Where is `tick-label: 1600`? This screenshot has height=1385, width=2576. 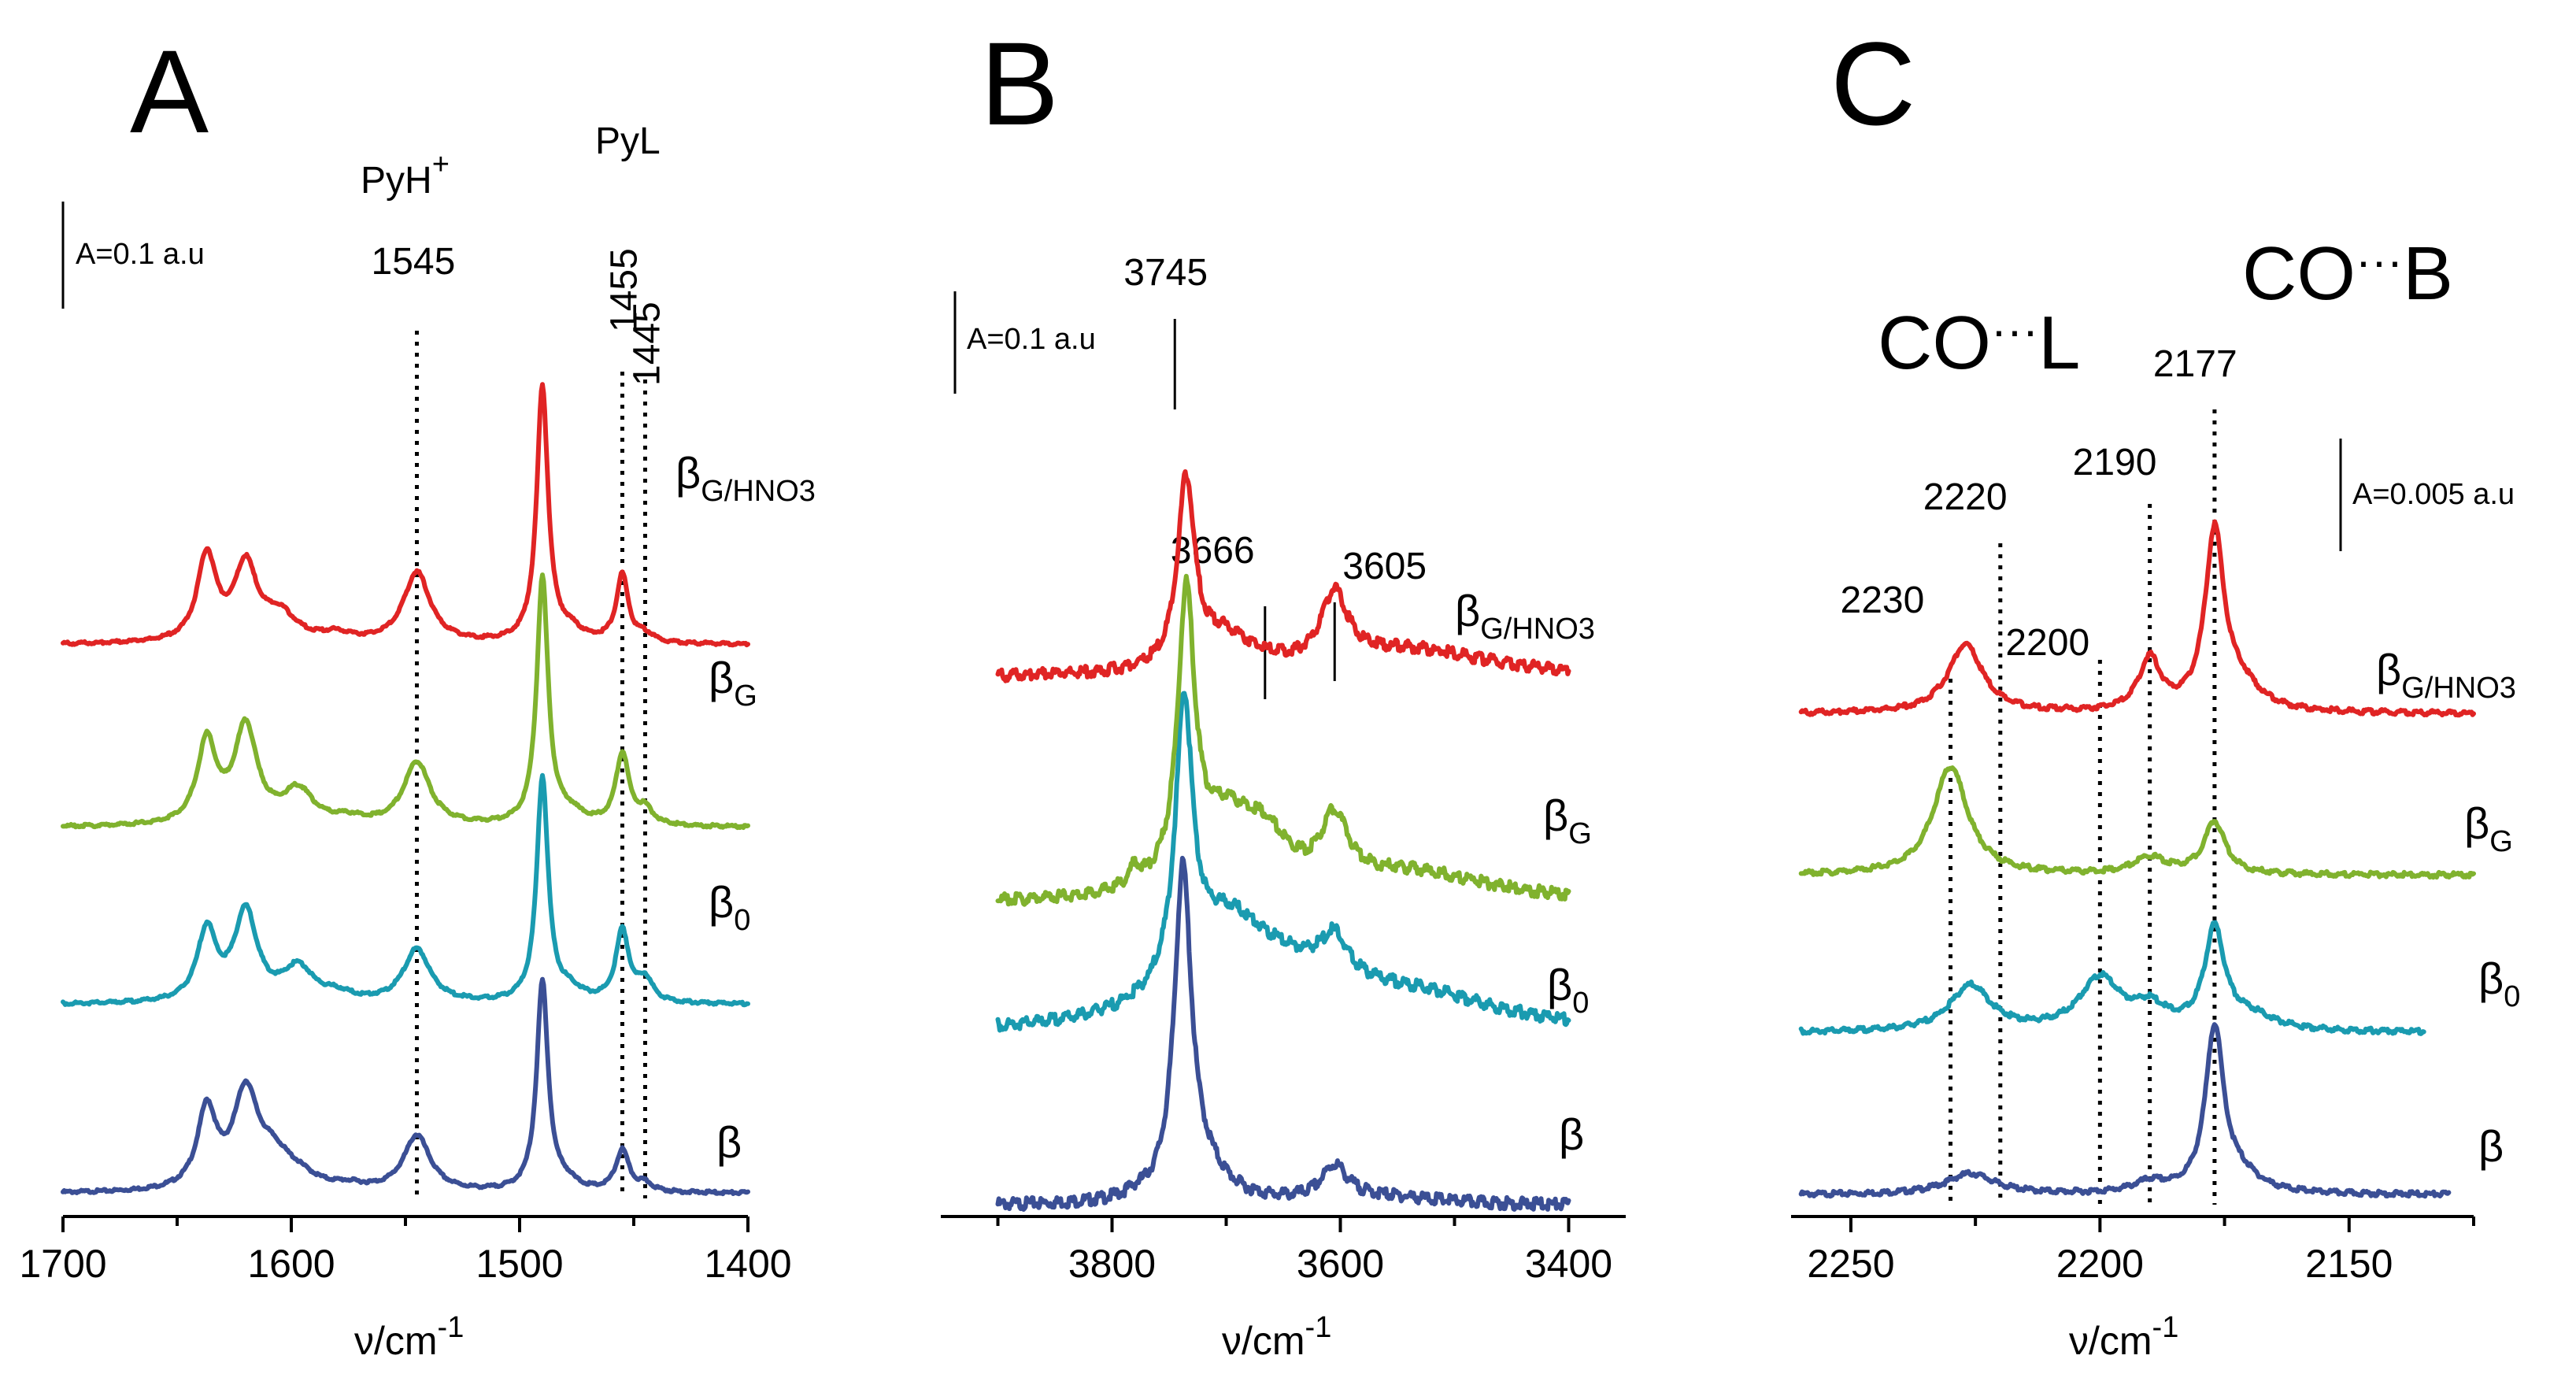 tick-label: 1600 is located at coordinates (291, 1264).